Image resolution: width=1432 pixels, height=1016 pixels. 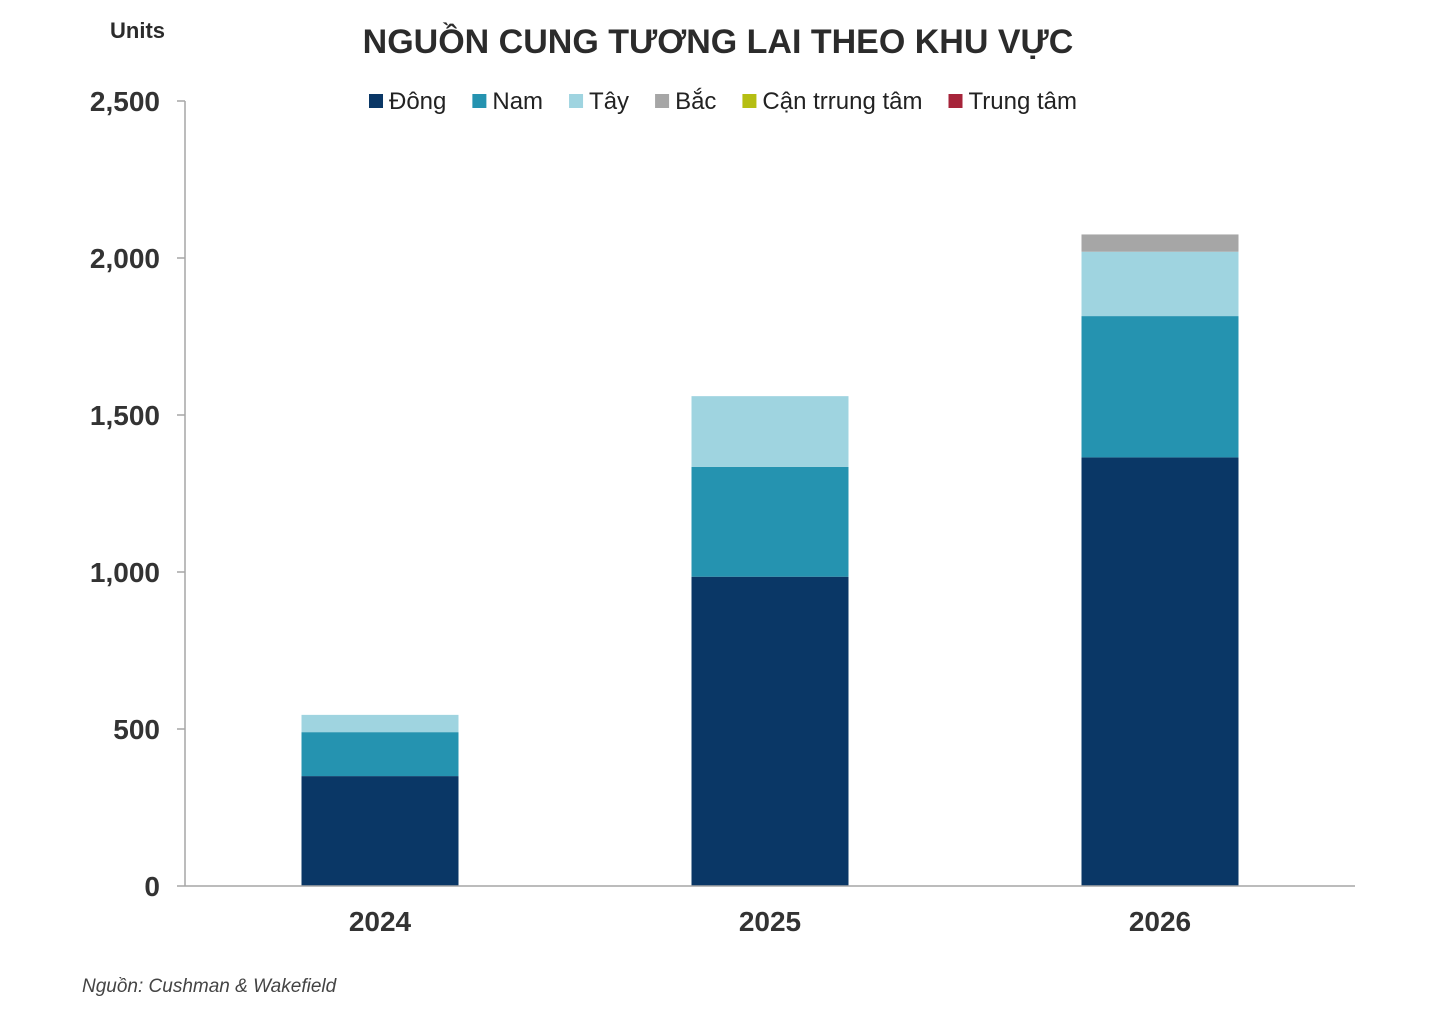 I want to click on legend-label: Nam, so click(x=517, y=101).